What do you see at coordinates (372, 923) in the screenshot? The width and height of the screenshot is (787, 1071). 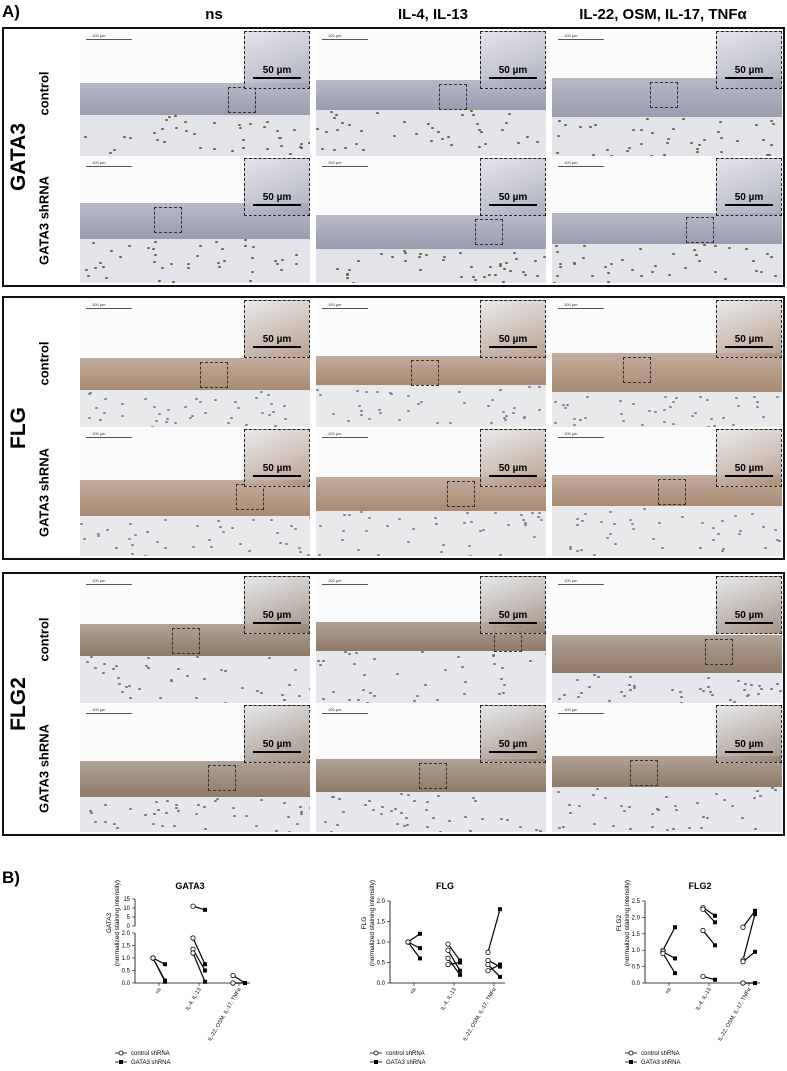 I see `y-axis-label-unit: (normalized staining intensity)` at bounding box center [372, 923].